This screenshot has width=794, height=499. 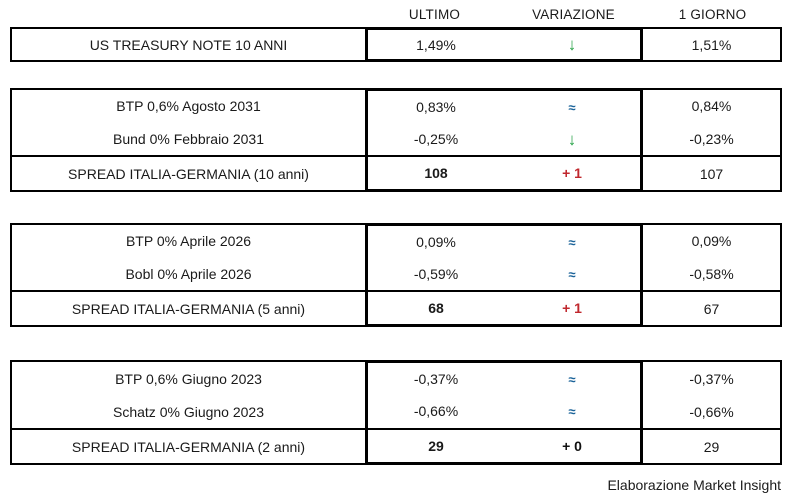 I want to click on column-header-ultimo: ULTIMO, so click(x=434, y=14).